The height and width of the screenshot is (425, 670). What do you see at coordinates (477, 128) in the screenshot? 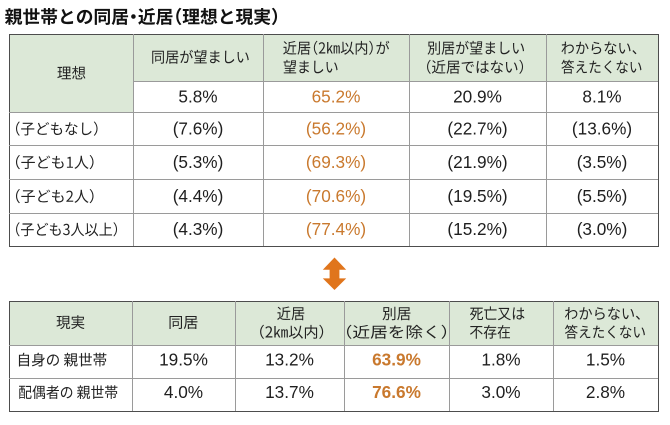
I see `svg-text: (22.7%)` at bounding box center [477, 128].